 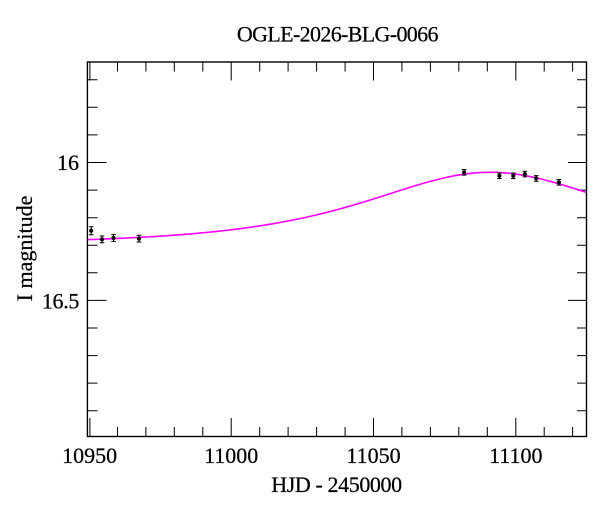 What do you see at coordinates (231, 455) in the screenshot?
I see `svg-text: 11000` at bounding box center [231, 455].